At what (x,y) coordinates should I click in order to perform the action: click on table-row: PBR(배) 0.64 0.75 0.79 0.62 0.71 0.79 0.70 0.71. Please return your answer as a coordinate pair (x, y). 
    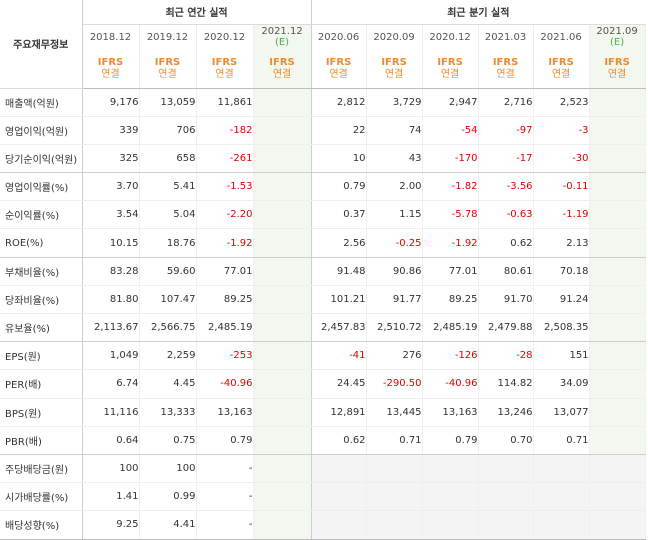
    Looking at the image, I should click on (323, 440).